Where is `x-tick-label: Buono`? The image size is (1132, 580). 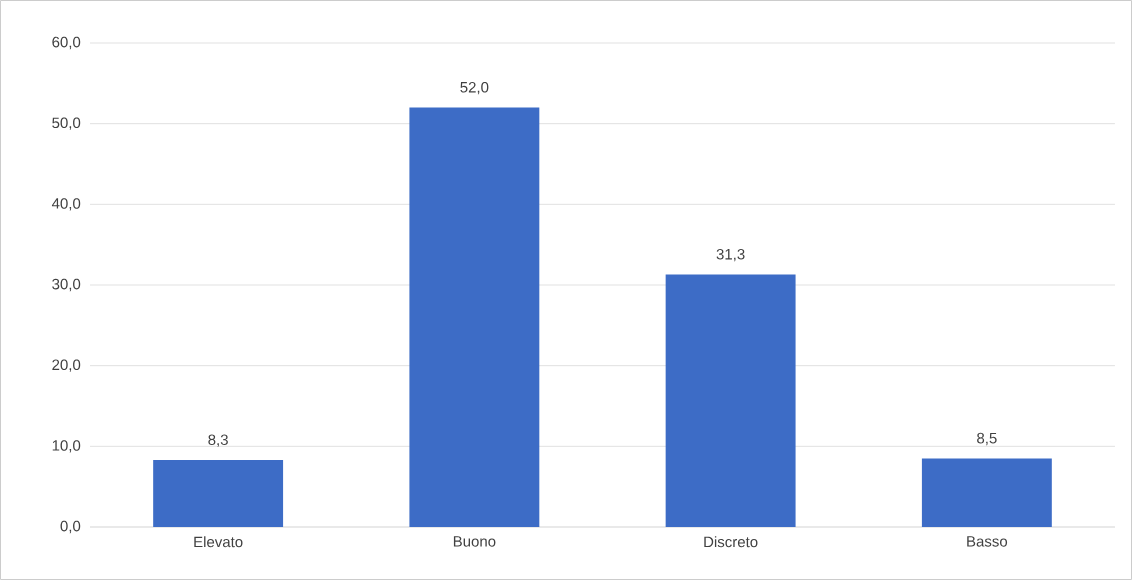 x-tick-label: Buono is located at coordinates (474, 541).